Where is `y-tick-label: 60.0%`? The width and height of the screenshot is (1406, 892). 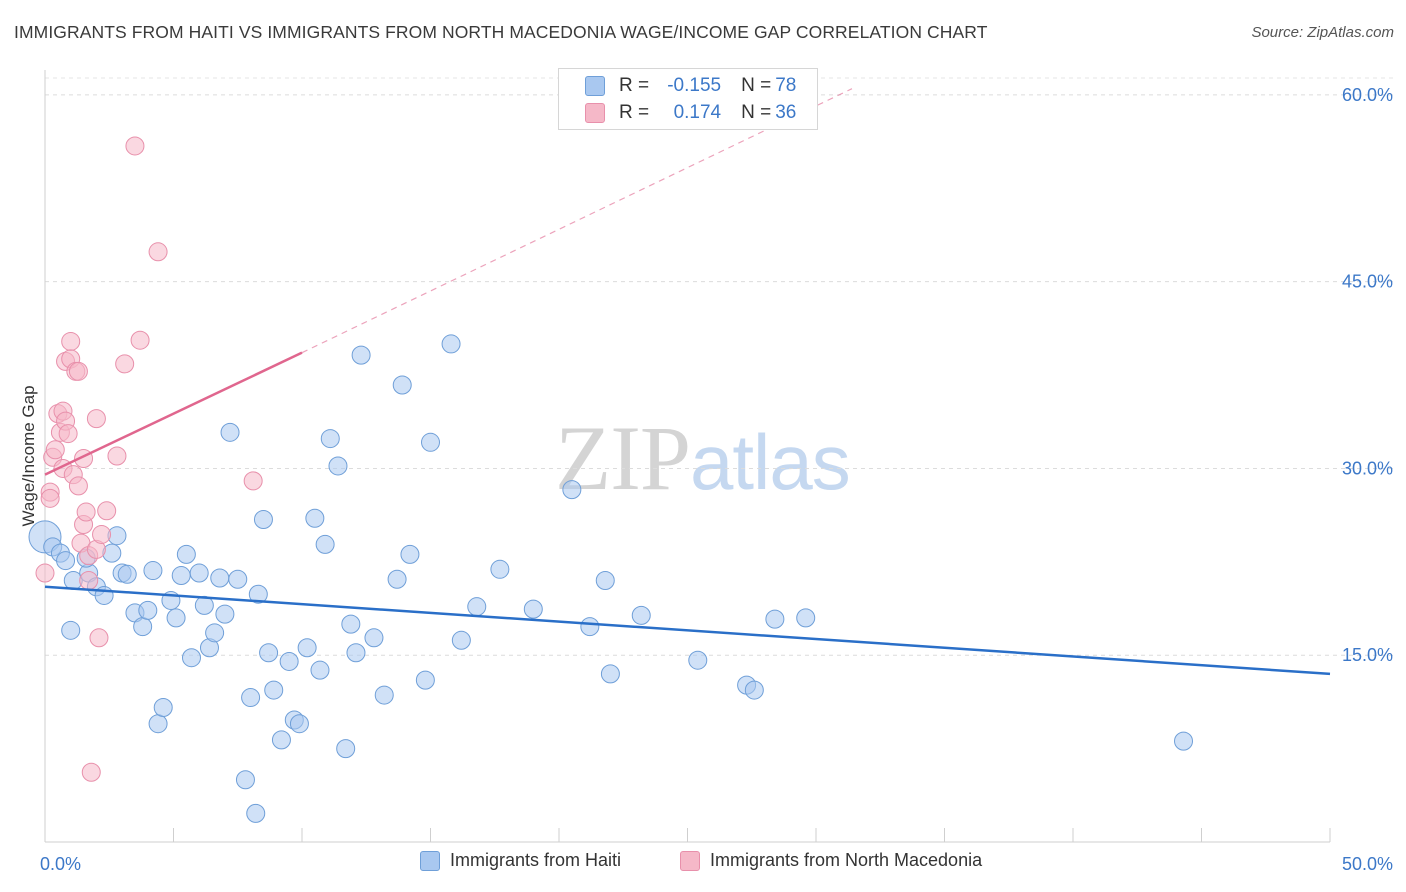
y-tick-label: 60.0% is located at coordinates (1367, 95).